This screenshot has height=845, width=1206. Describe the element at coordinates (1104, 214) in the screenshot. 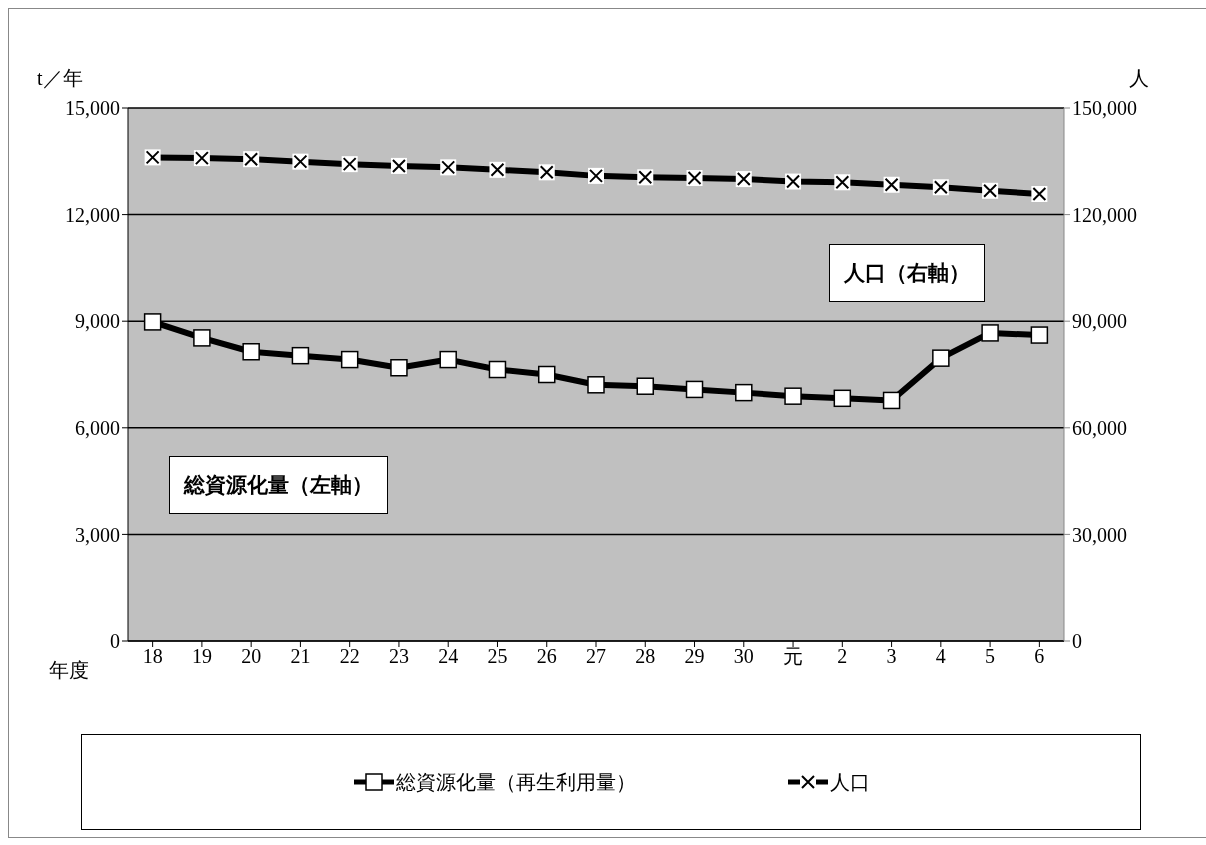

I see `y2-tick-label: 120,000` at that location.